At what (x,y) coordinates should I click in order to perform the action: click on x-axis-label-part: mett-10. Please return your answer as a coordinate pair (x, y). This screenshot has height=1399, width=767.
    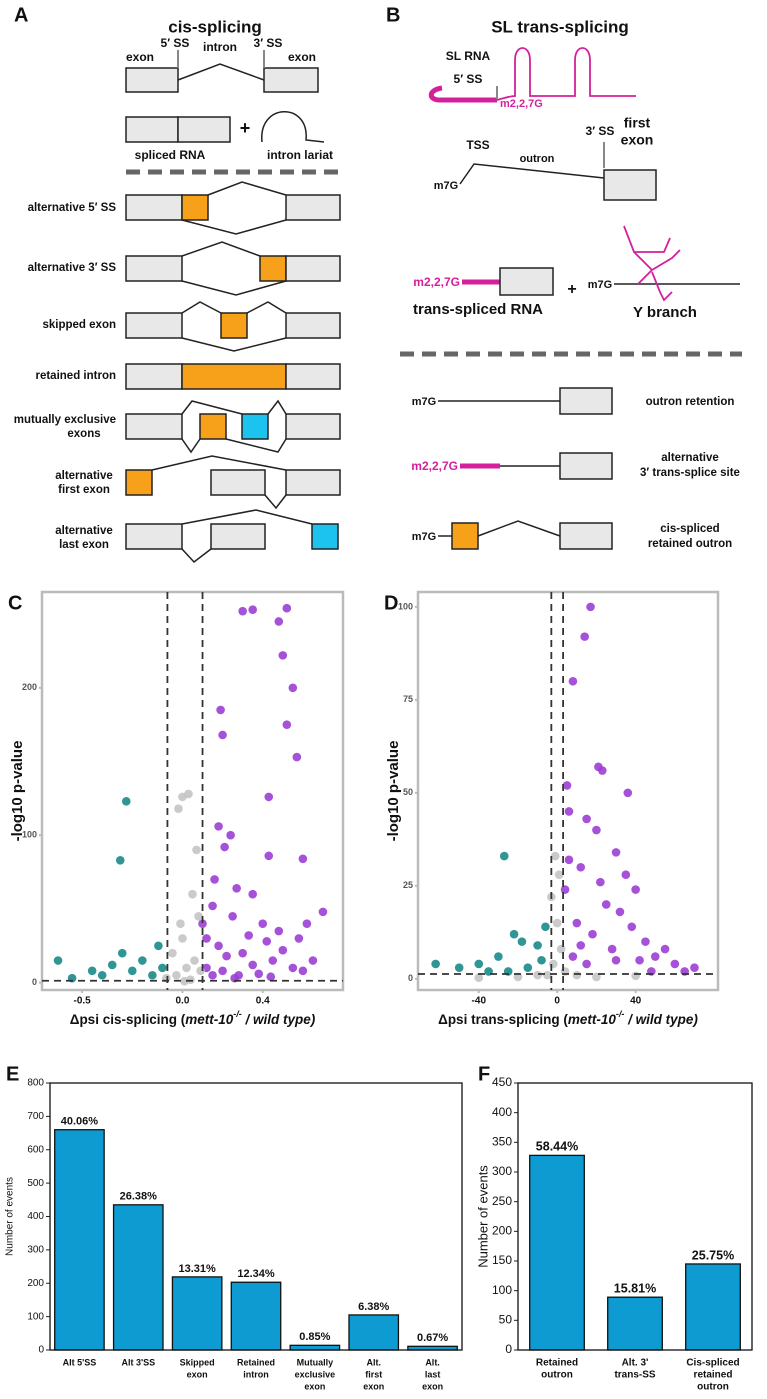
    Looking at the image, I should click on (592, 1019).